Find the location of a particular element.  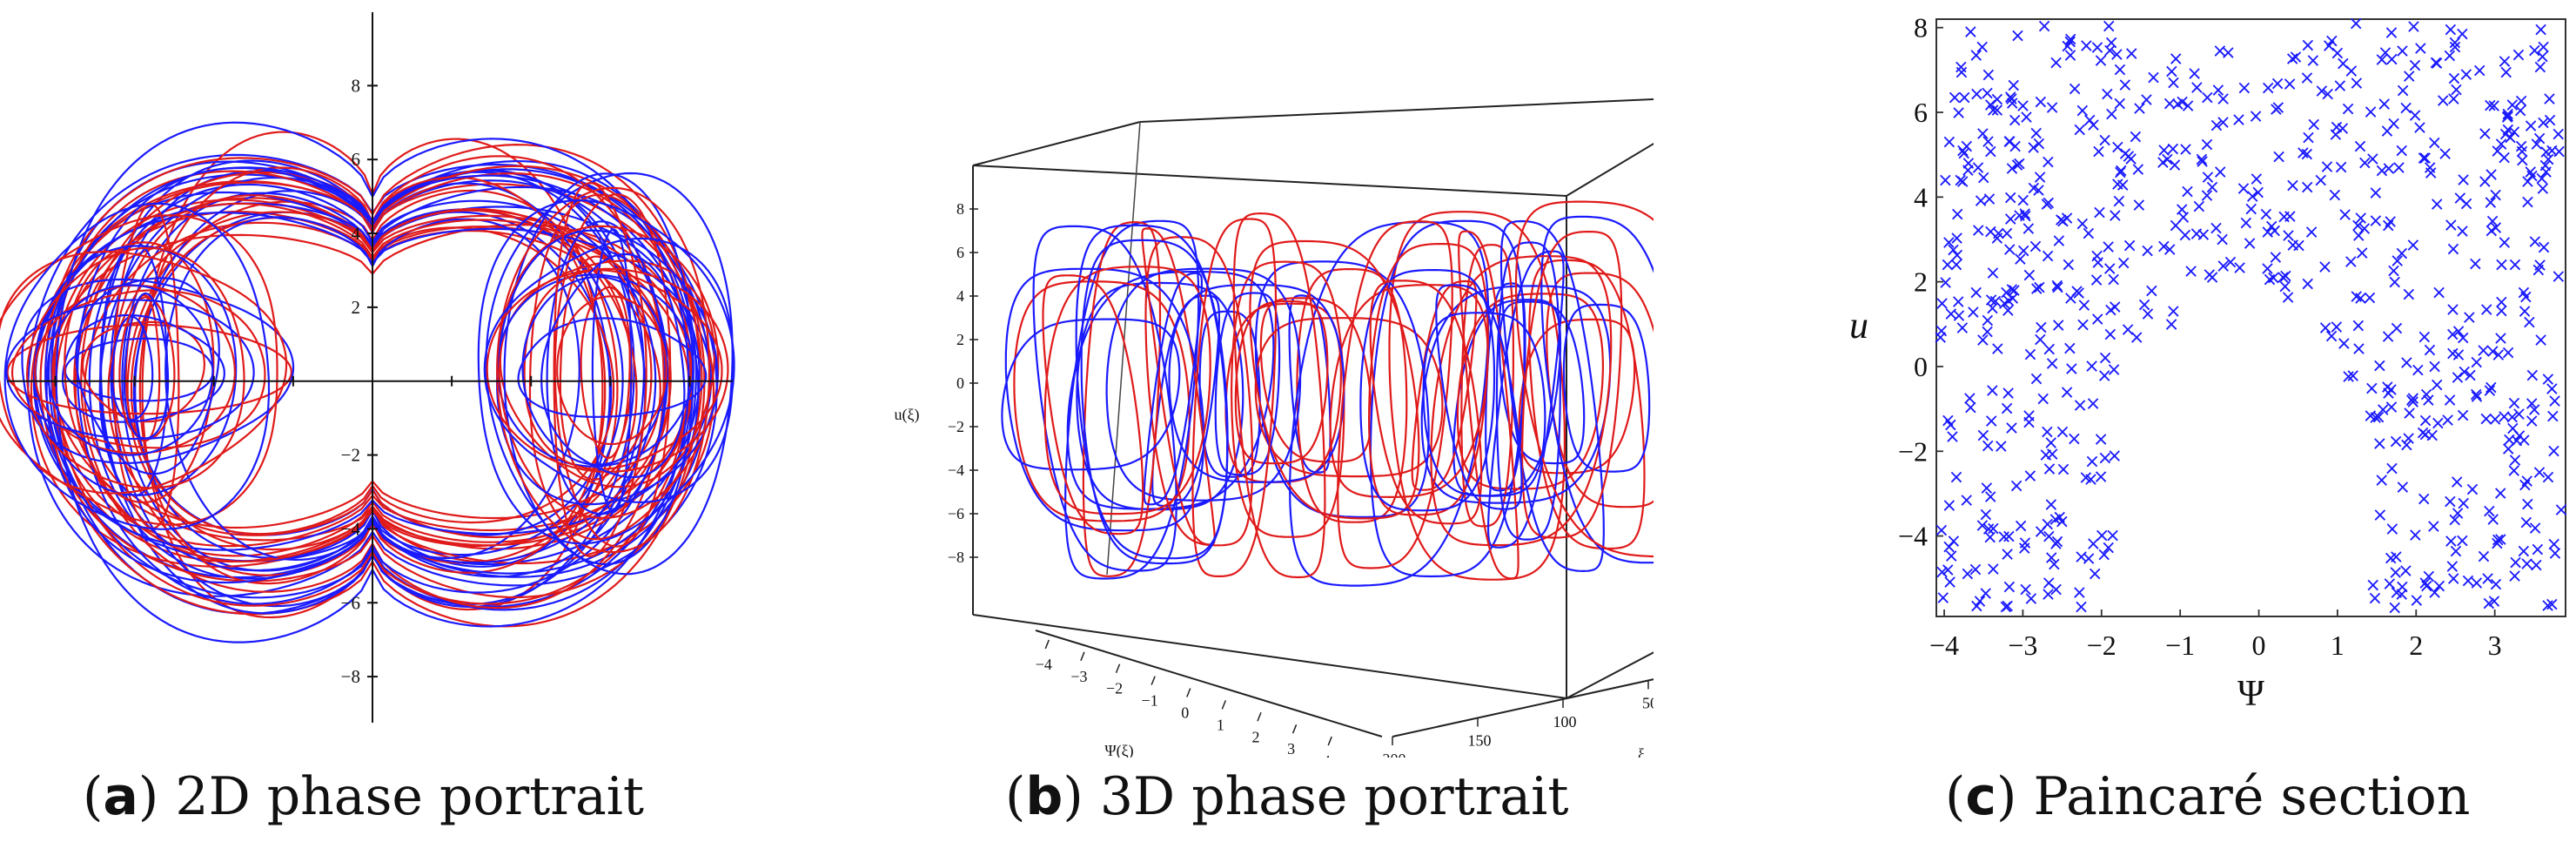

x-tick-label-c: 0 is located at coordinates (2259, 645).